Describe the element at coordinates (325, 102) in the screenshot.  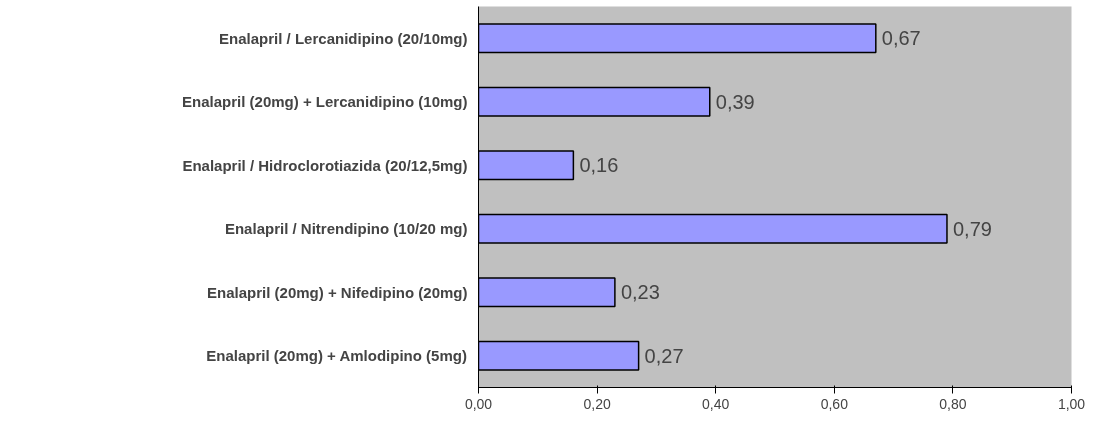
I see `y-tick-label: Enalapril (20mg) + Lercanidipino (10mg)` at that location.